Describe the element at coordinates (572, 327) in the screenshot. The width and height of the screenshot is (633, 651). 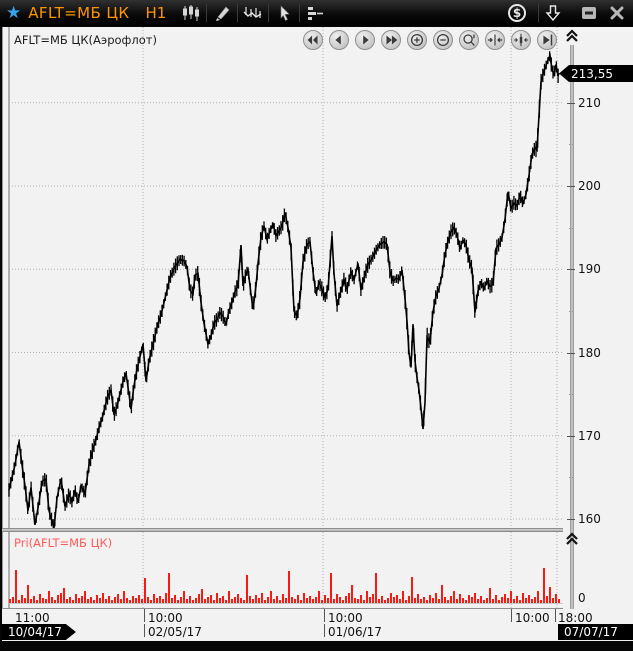
I see `axis-ridge` at that location.